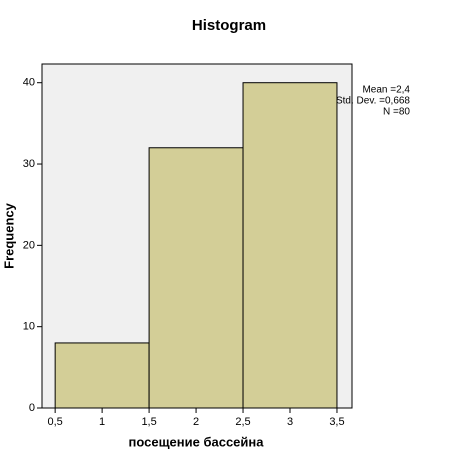 This screenshot has height=471, width=460. I want to click on y-tick-label: 10, so click(29, 327).